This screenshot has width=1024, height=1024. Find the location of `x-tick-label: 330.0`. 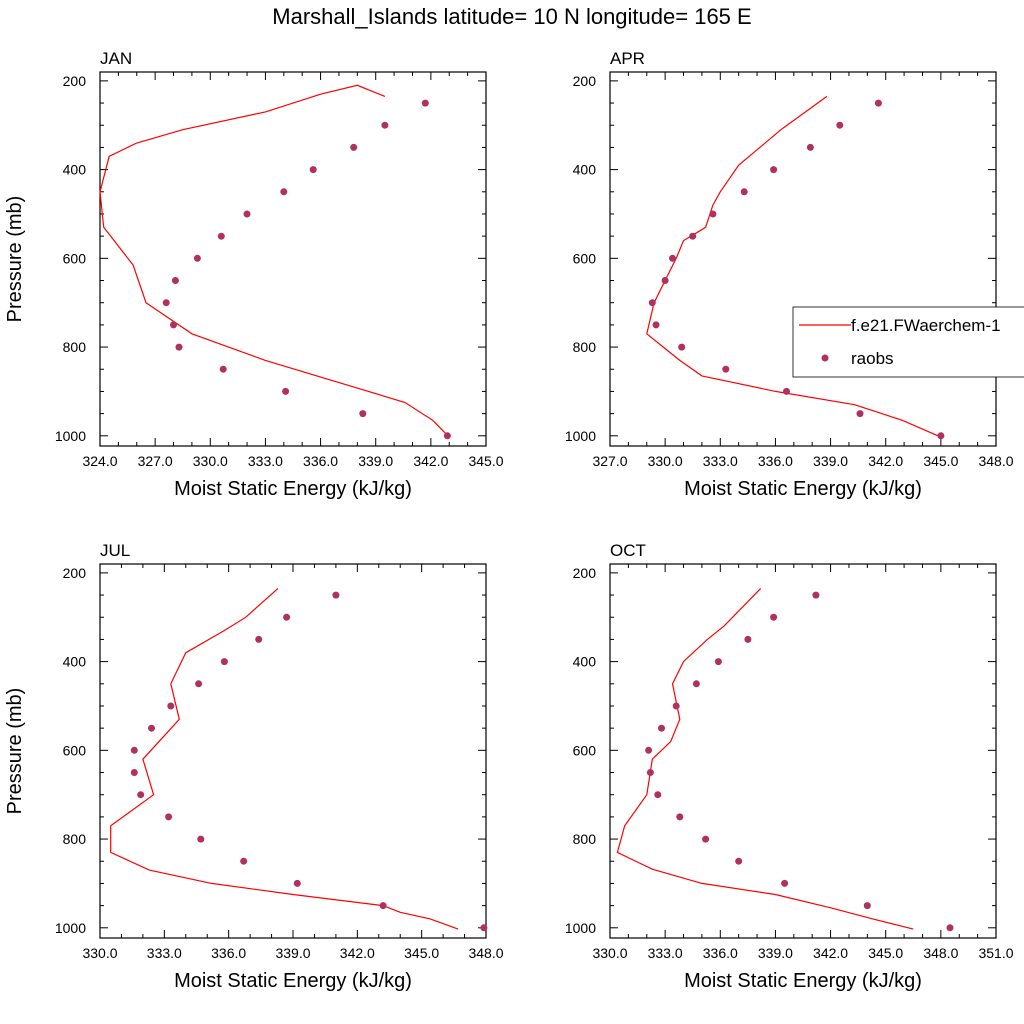

x-tick-label: 330.0 is located at coordinates (210, 461).